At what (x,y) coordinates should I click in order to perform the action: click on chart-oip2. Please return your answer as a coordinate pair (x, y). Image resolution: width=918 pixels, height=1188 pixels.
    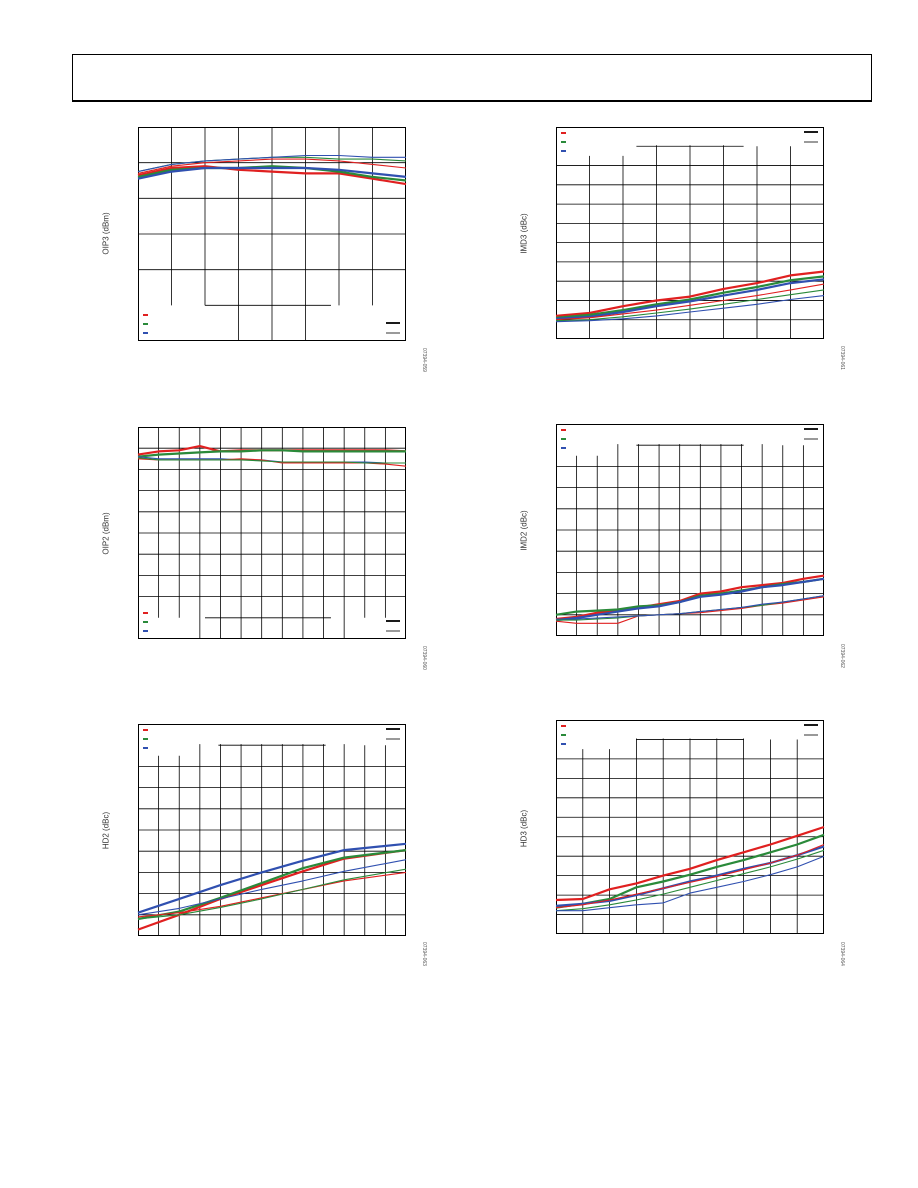
    Looking at the image, I should click on (272, 533).